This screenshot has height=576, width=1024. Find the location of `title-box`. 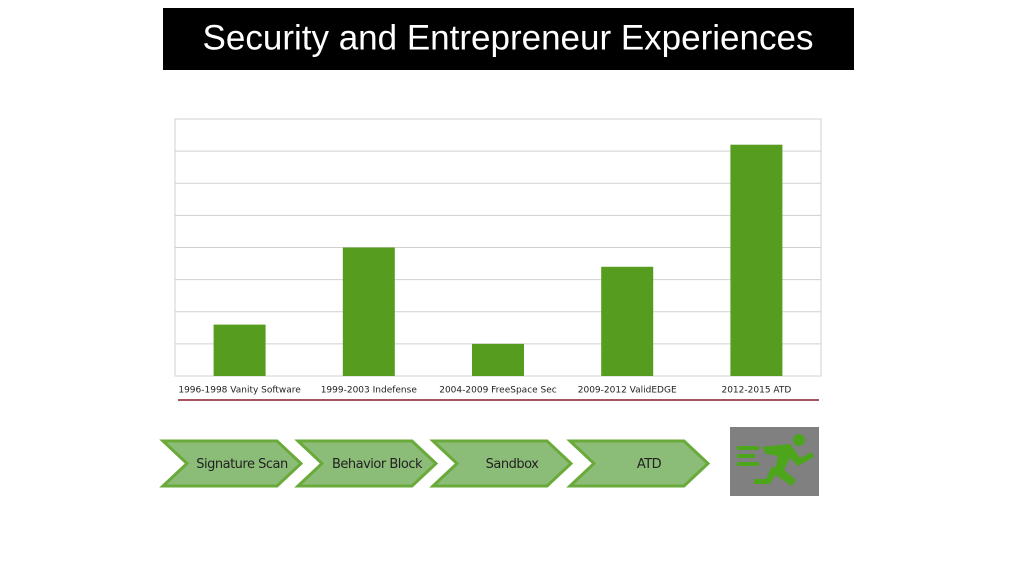

title-box is located at coordinates (508, 39).